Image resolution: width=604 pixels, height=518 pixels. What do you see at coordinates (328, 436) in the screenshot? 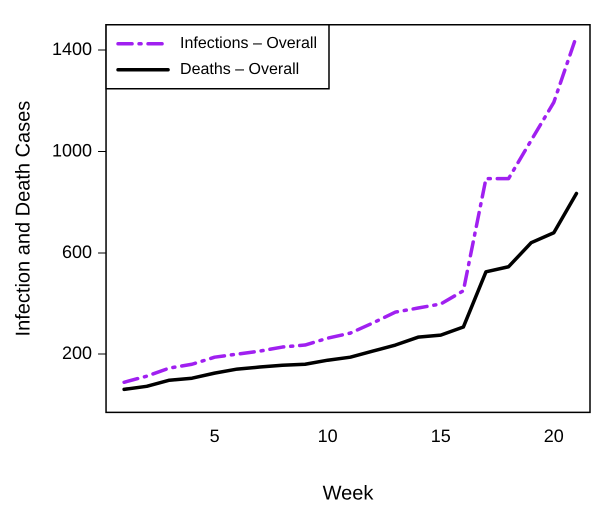
I see `x-tick-label: 10` at bounding box center [328, 436].